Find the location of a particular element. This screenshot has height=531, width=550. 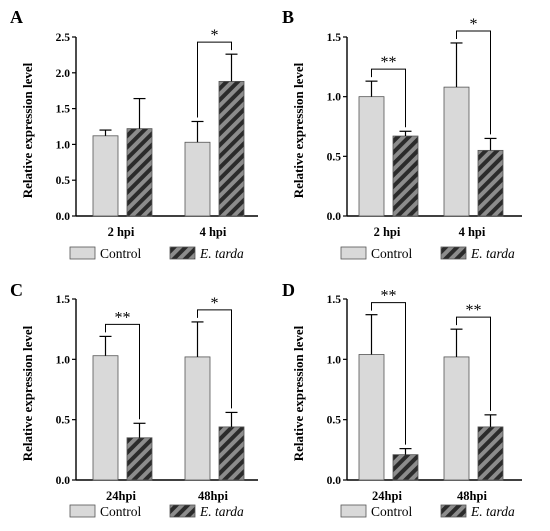

panel-label: A is located at coordinates (16, 17).